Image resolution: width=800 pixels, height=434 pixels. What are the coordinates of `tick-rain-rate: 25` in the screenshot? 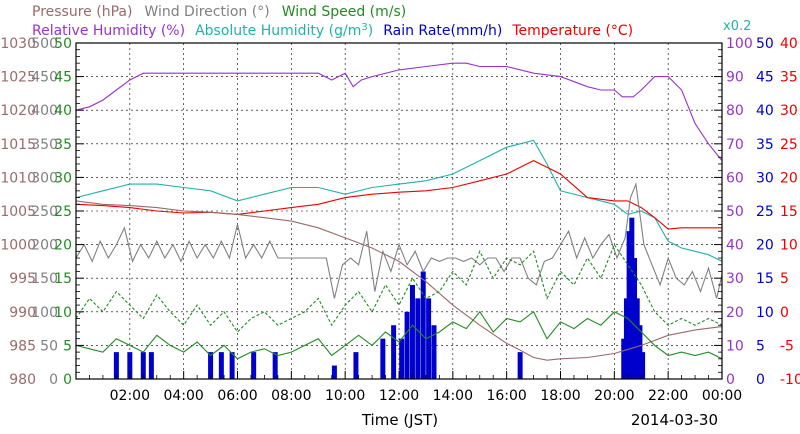 It's located at (765, 212).